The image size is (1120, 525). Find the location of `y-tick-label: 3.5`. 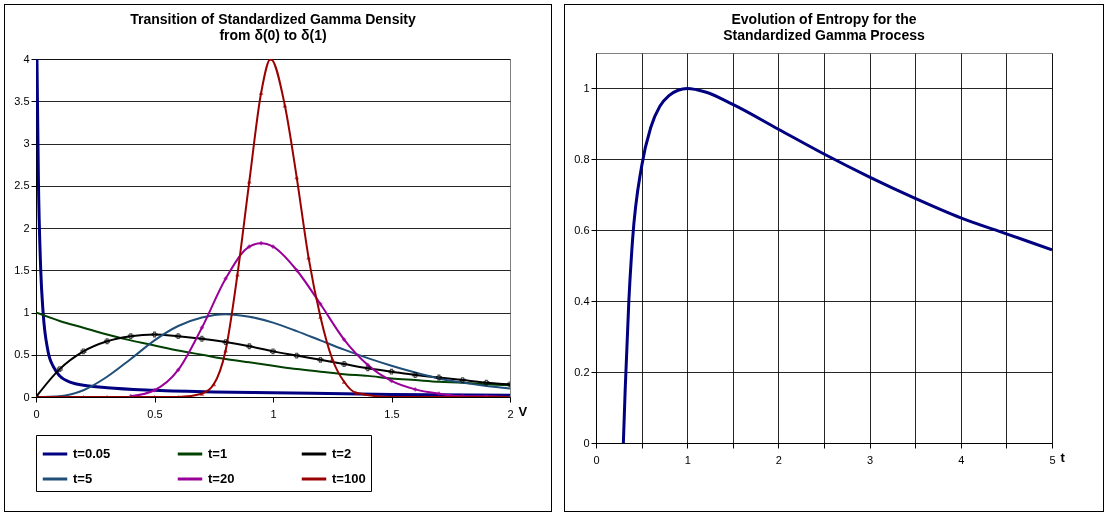

y-tick-label: 3.5 is located at coordinates (22, 100).